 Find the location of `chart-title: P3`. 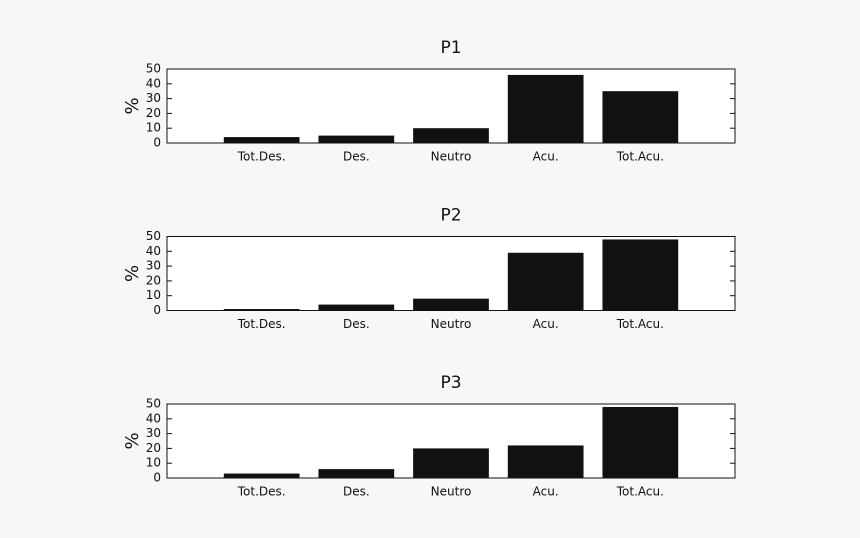

chart-title: P3 is located at coordinates (450, 383).